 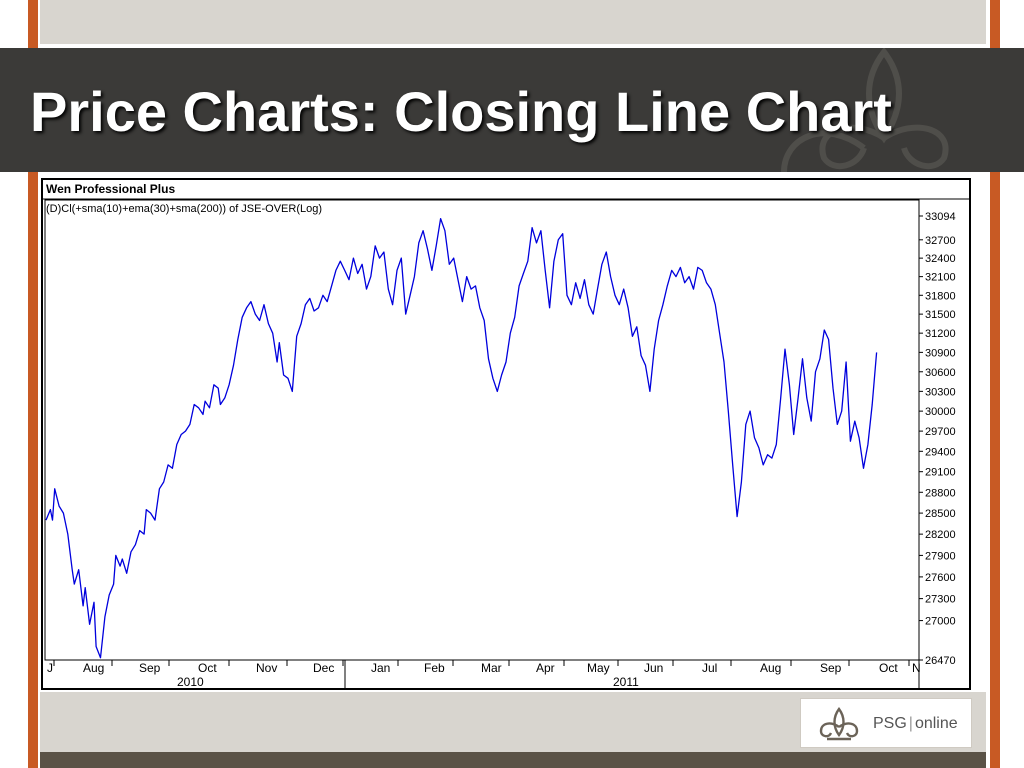 I want to click on y-tick-label: 26470, so click(x=940, y=661).